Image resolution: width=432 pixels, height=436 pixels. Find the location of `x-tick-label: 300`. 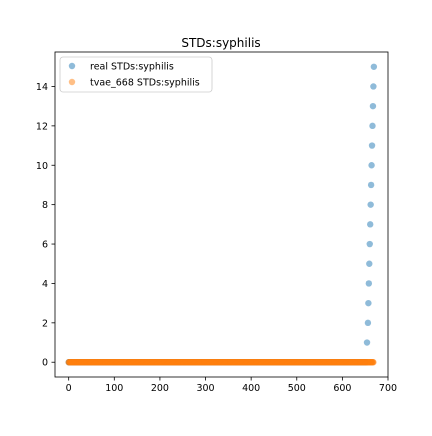

x-tick-label: 300 is located at coordinates (205, 388).